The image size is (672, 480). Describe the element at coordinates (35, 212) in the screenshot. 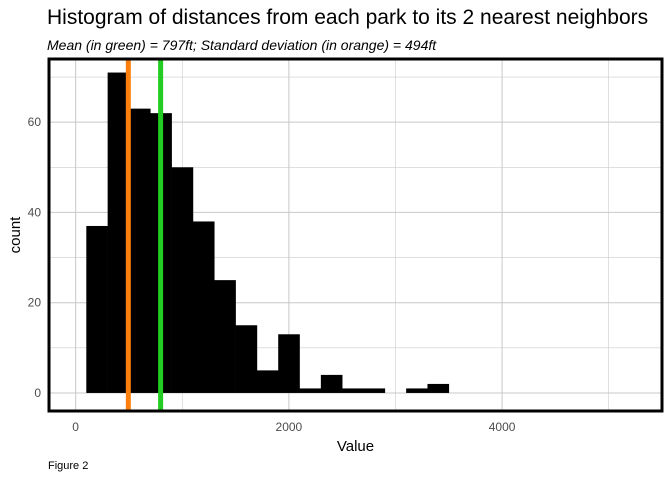

I see `y-tick-label: 40` at that location.